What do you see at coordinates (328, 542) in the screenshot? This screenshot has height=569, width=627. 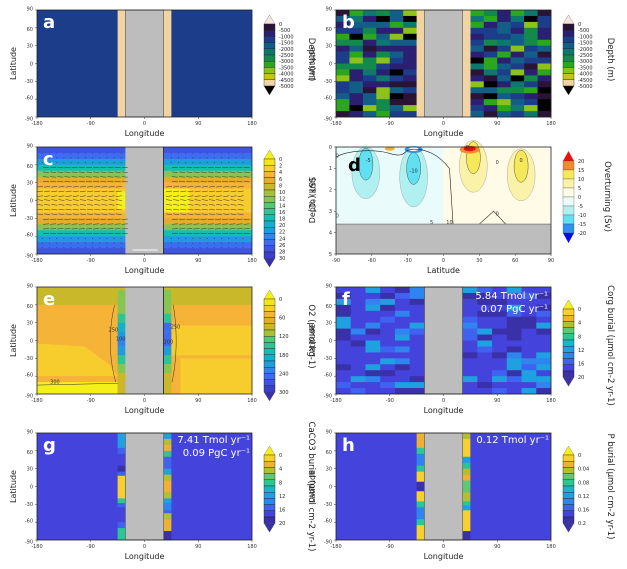 I see `y-tick-label: -90` at bounding box center [328, 542].